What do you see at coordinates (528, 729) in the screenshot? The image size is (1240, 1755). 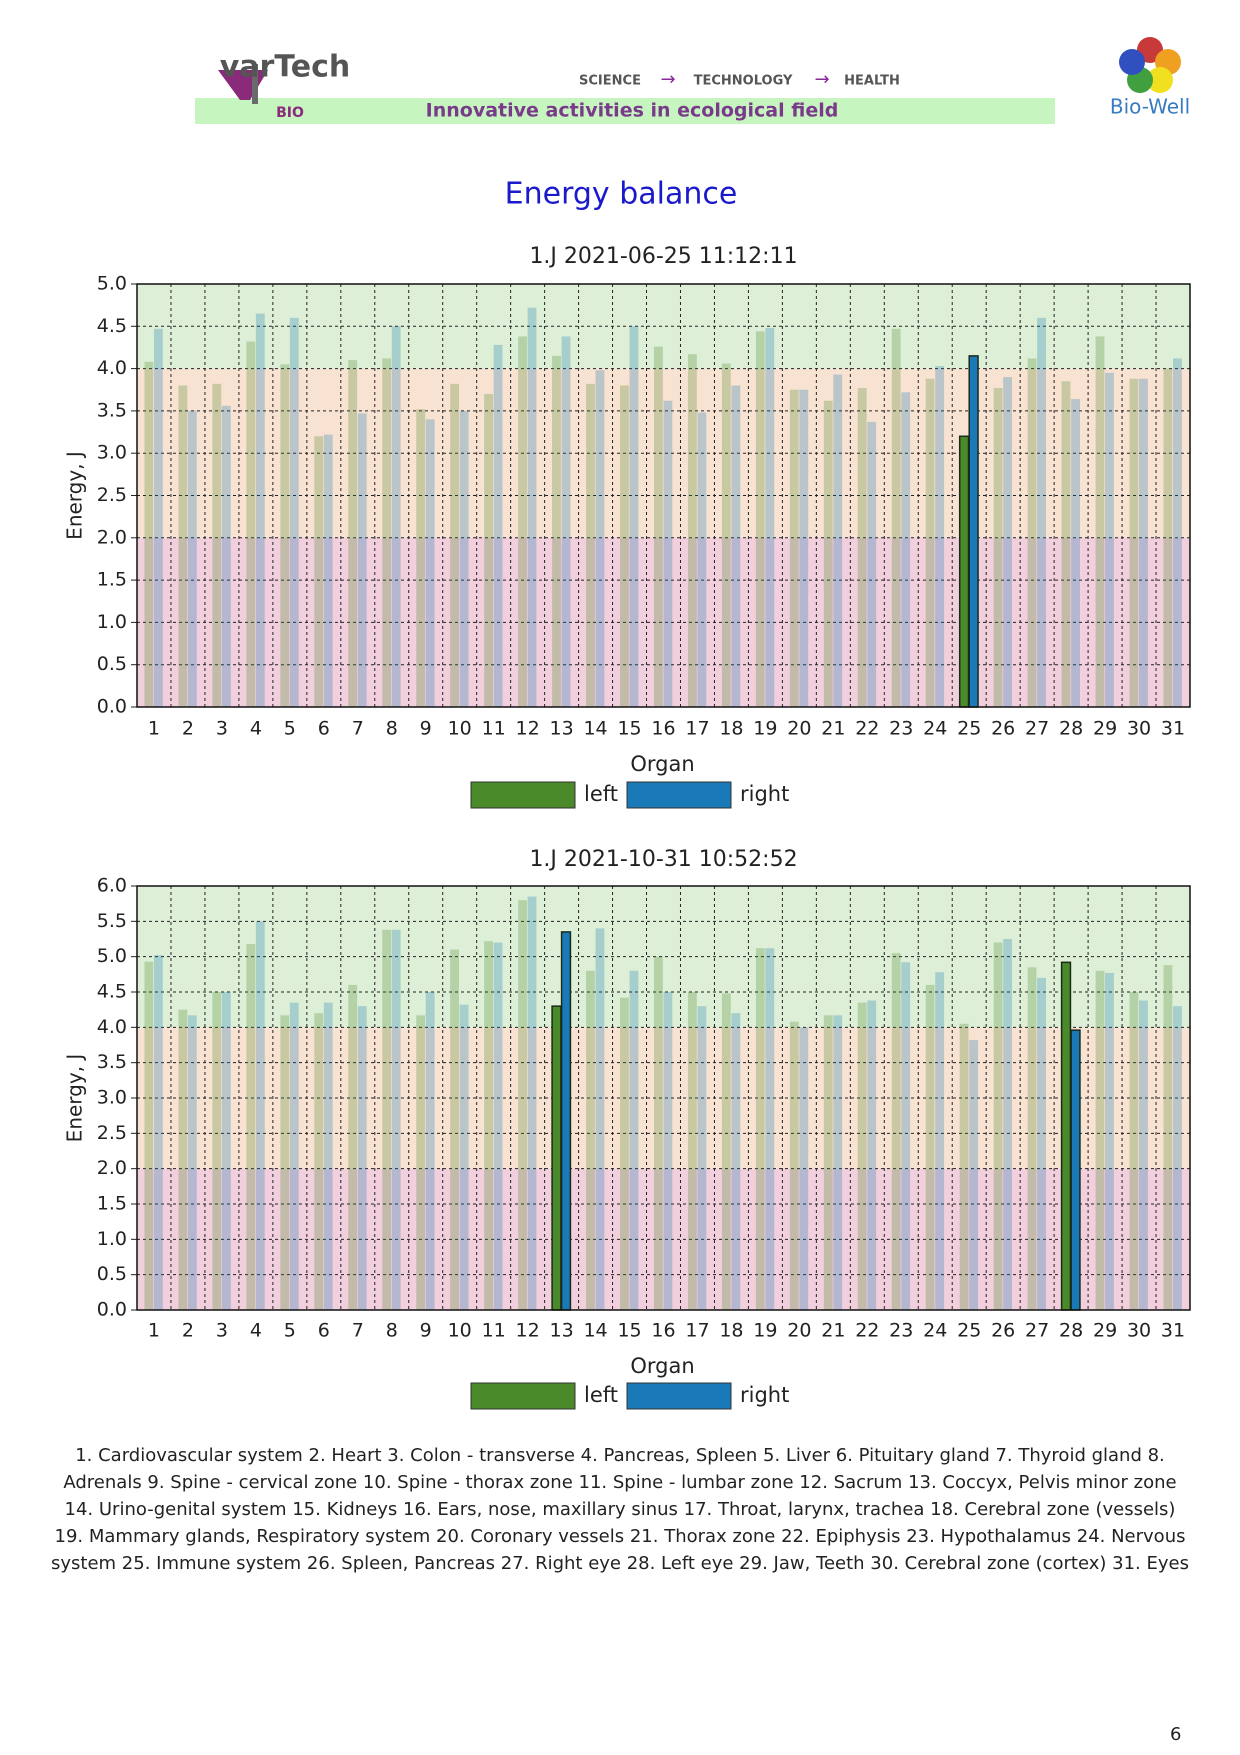 I see `x-tick-label: 12` at bounding box center [528, 729].